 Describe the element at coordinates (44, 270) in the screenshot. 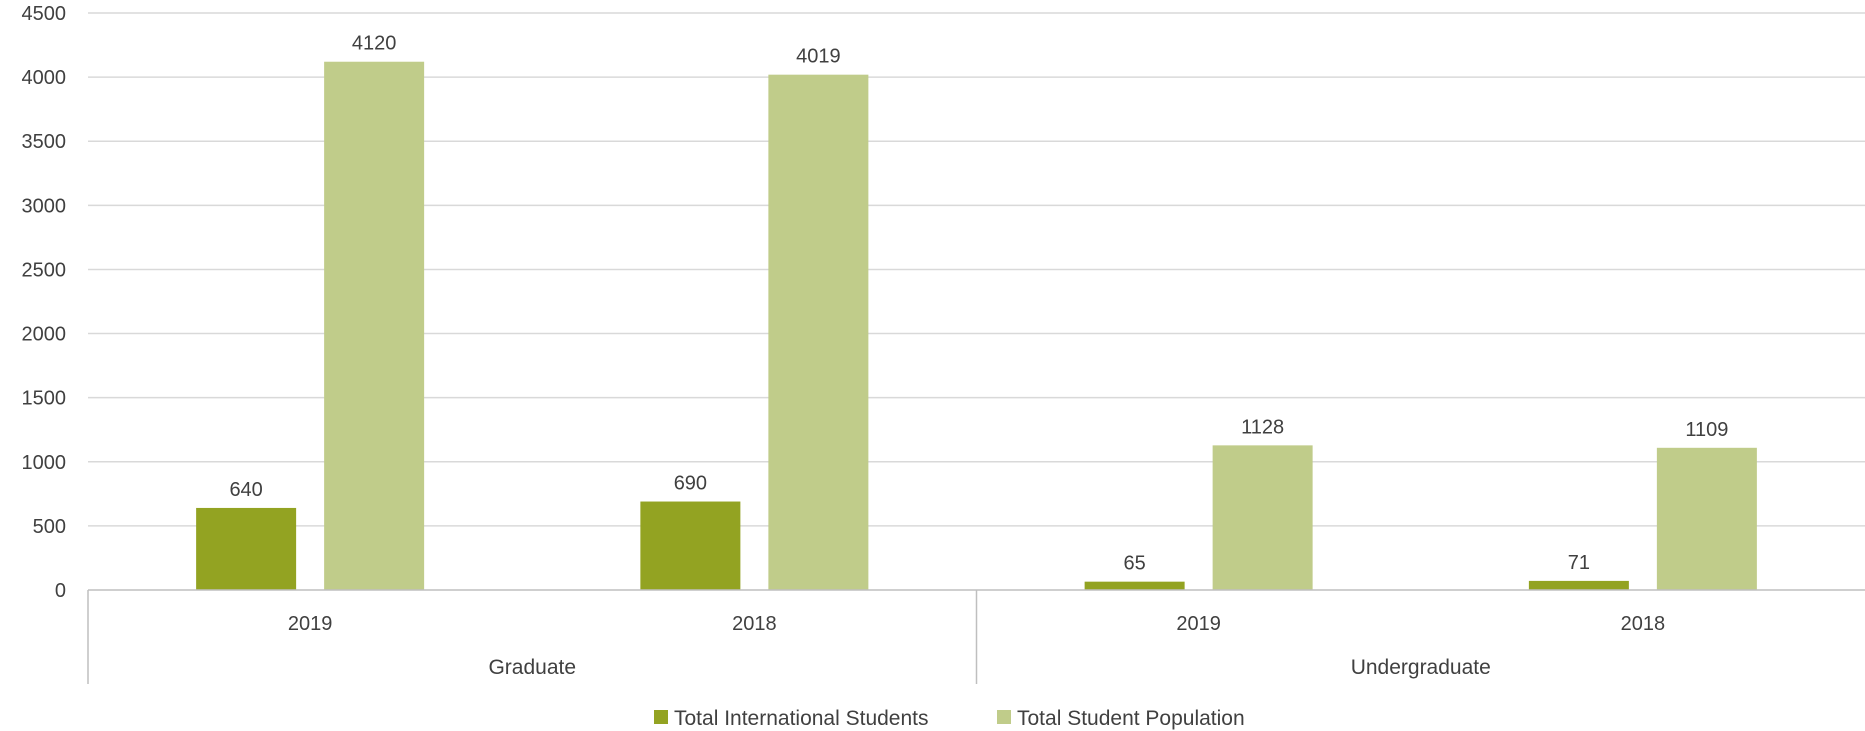

I see `y-tick-label: 2500` at that location.